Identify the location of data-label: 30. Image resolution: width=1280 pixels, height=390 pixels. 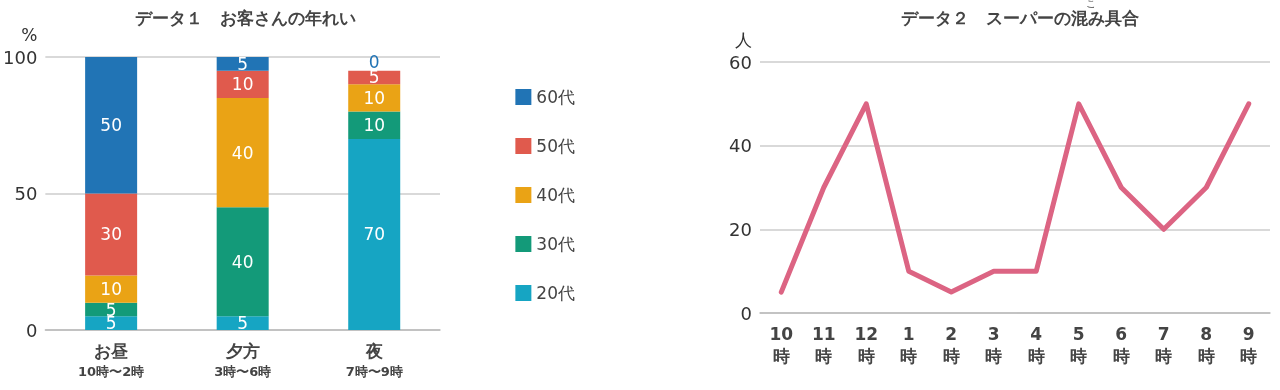
(111, 234).